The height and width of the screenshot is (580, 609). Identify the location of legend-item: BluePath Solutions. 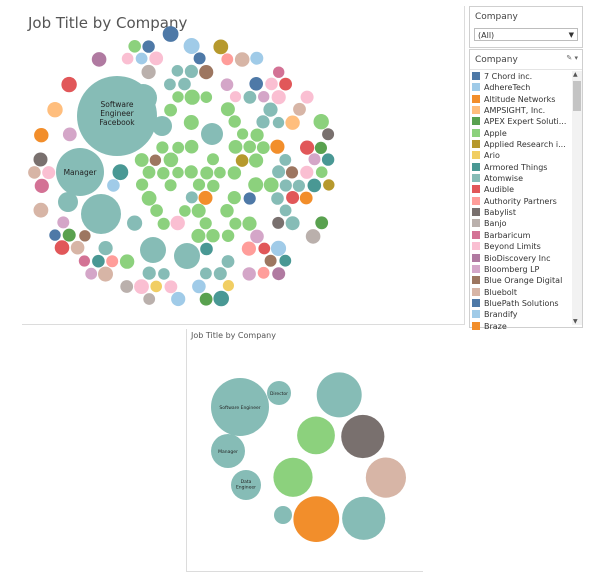
(520, 303).